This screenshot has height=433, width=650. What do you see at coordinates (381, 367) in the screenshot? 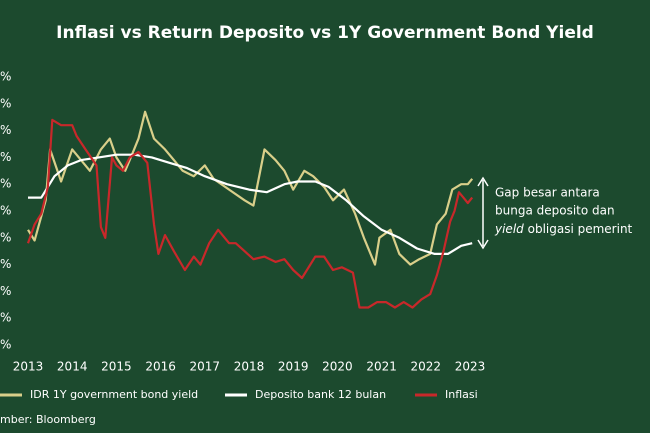
I see `x-tick-label: 2021` at bounding box center [381, 367].